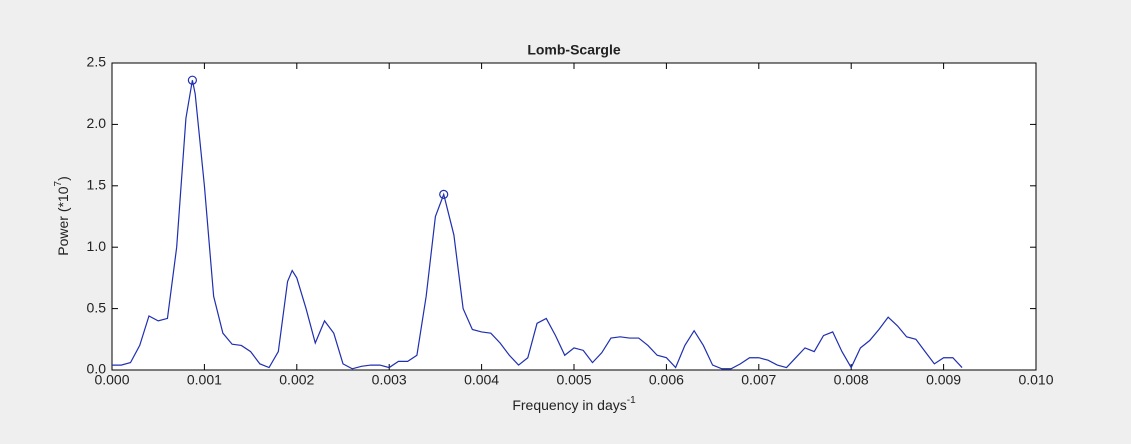 The height and width of the screenshot is (444, 1131). I want to click on x-axis-label-text: Frequency in days, so click(569, 405).